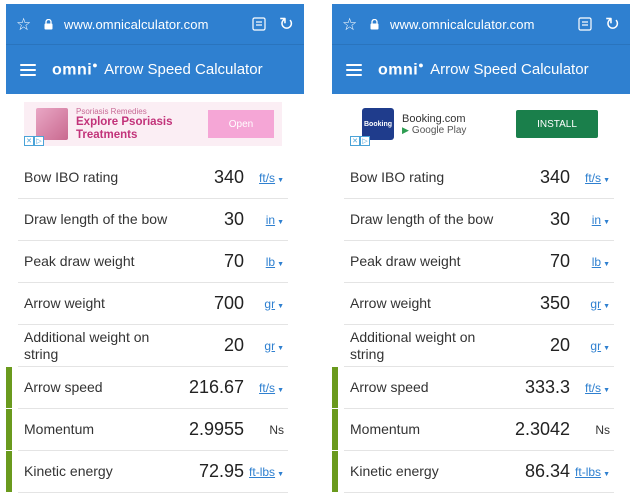 The width and height of the screenshot is (636, 500). Describe the element at coordinates (434, 118) in the screenshot. I see `ad-headline: Booking.com` at that location.